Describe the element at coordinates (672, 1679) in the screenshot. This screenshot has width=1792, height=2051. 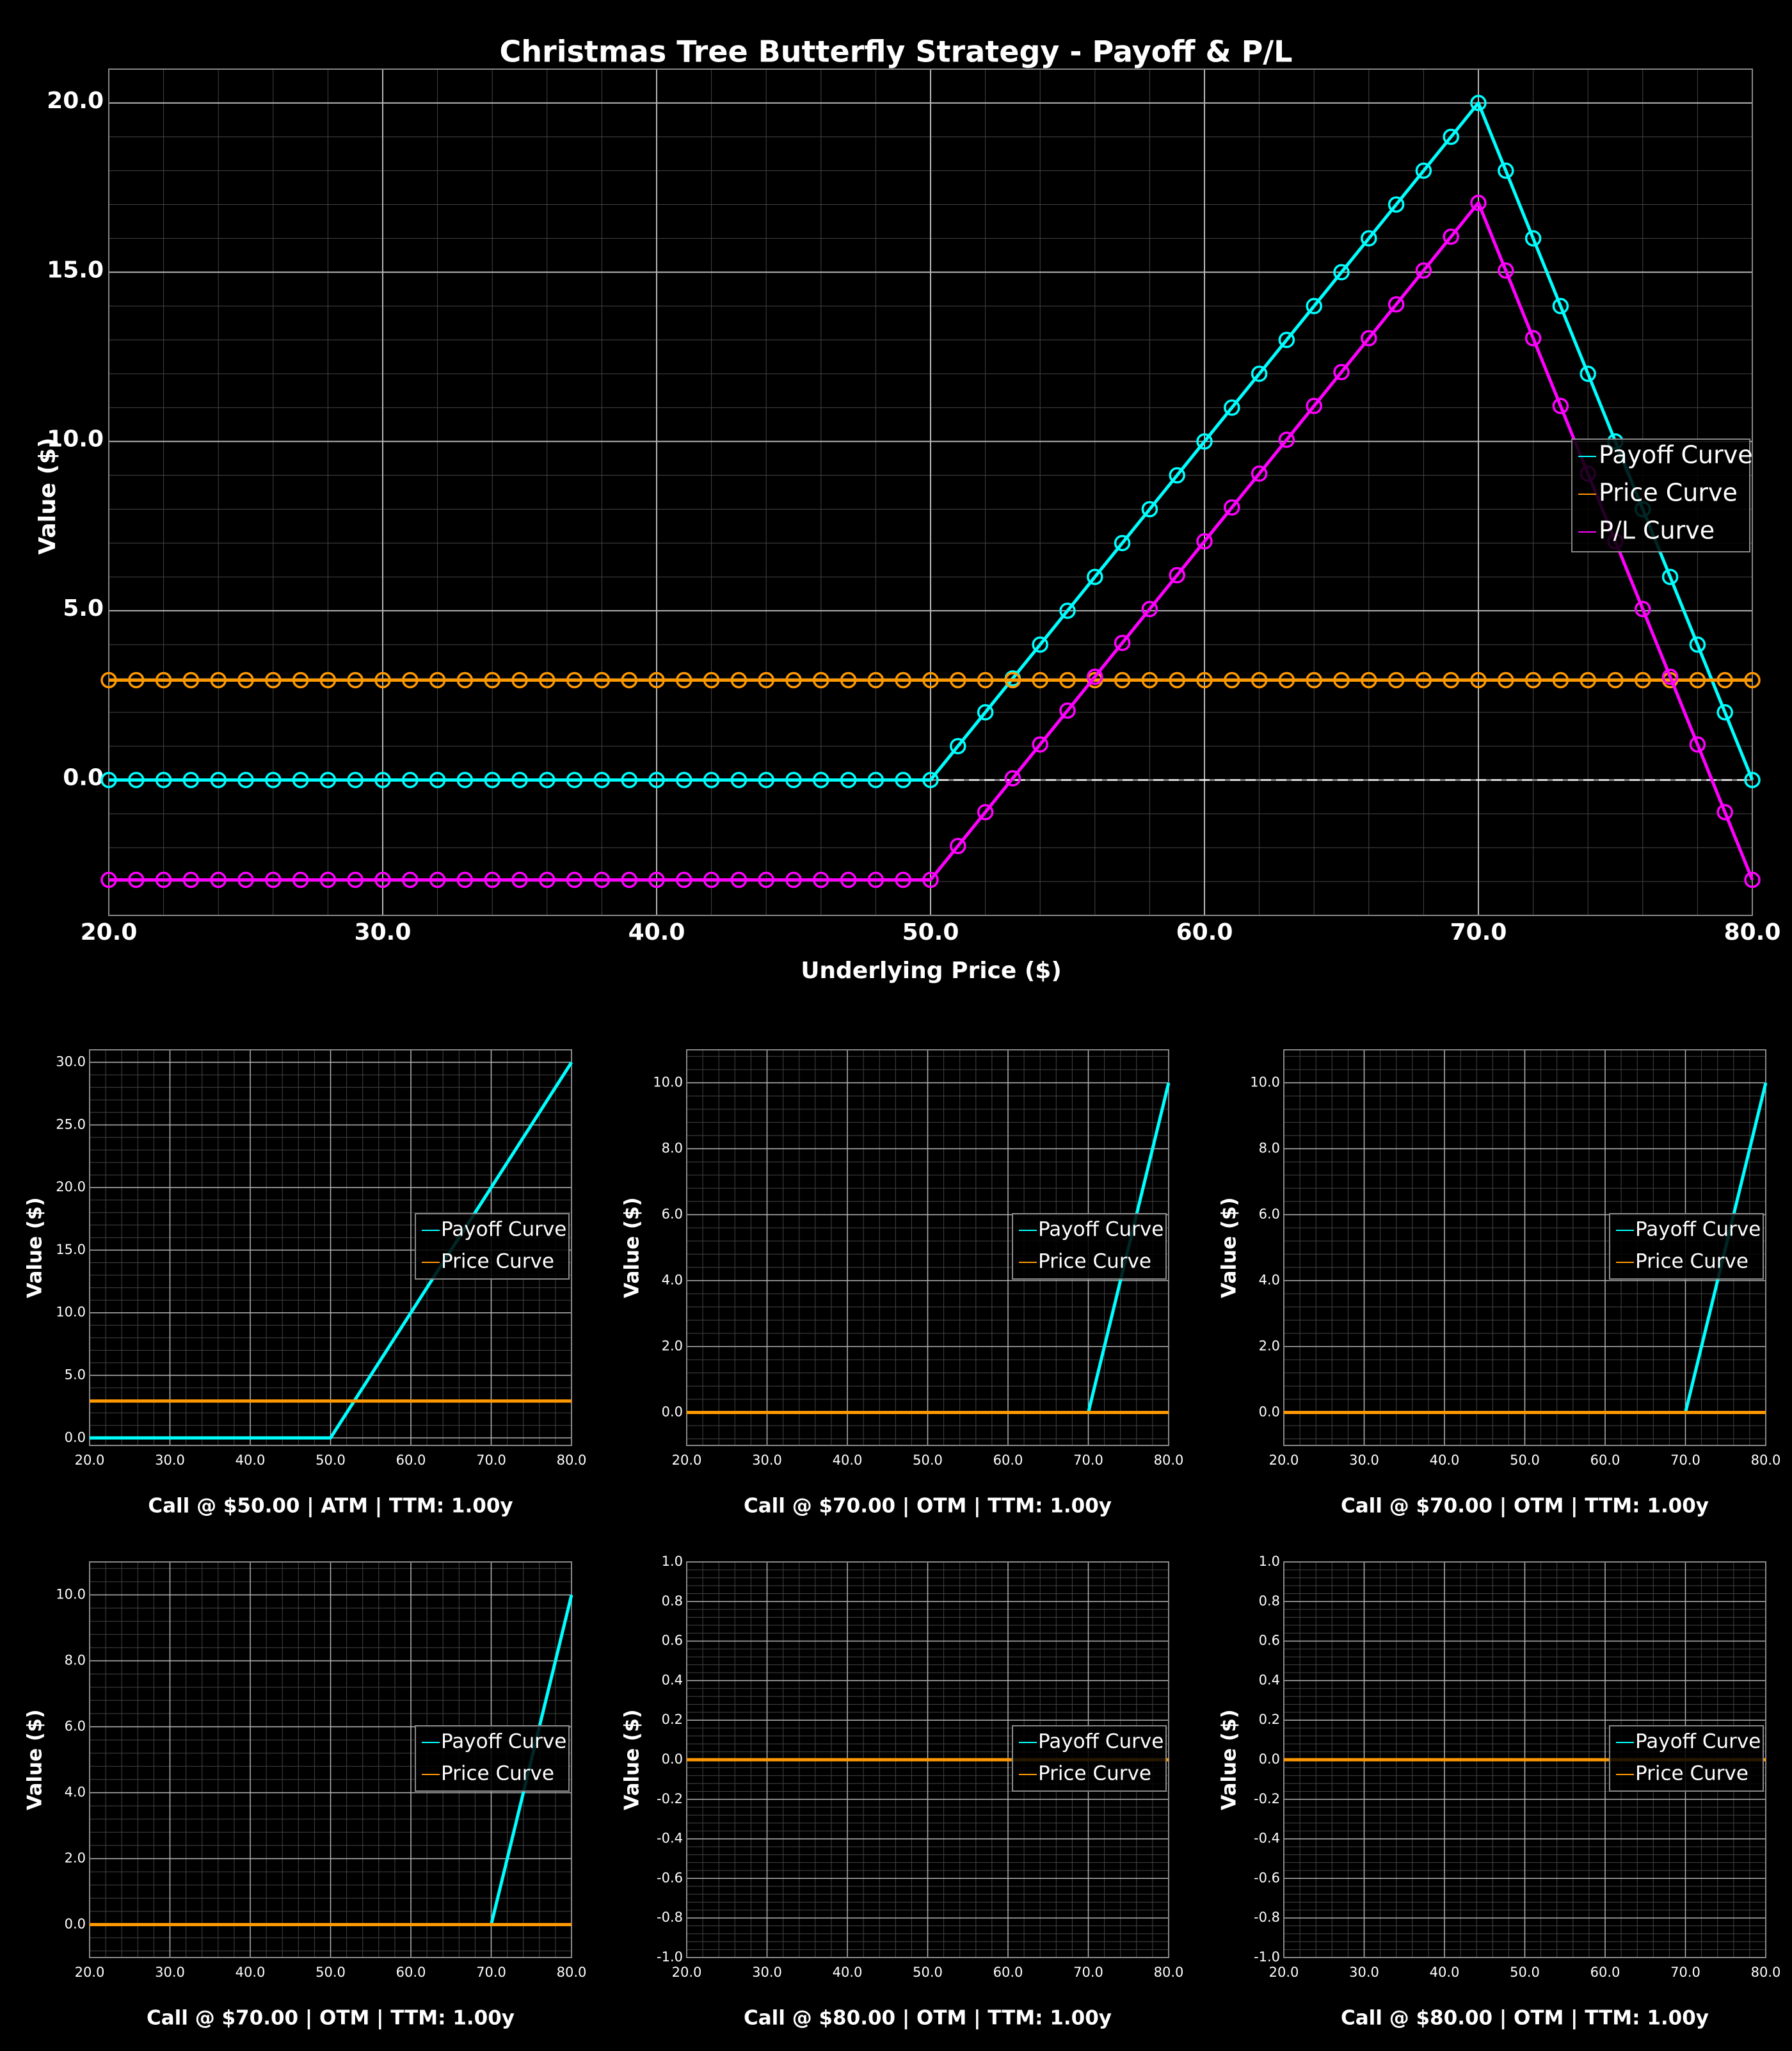
I see `y-tick-label: 0.4` at that location.